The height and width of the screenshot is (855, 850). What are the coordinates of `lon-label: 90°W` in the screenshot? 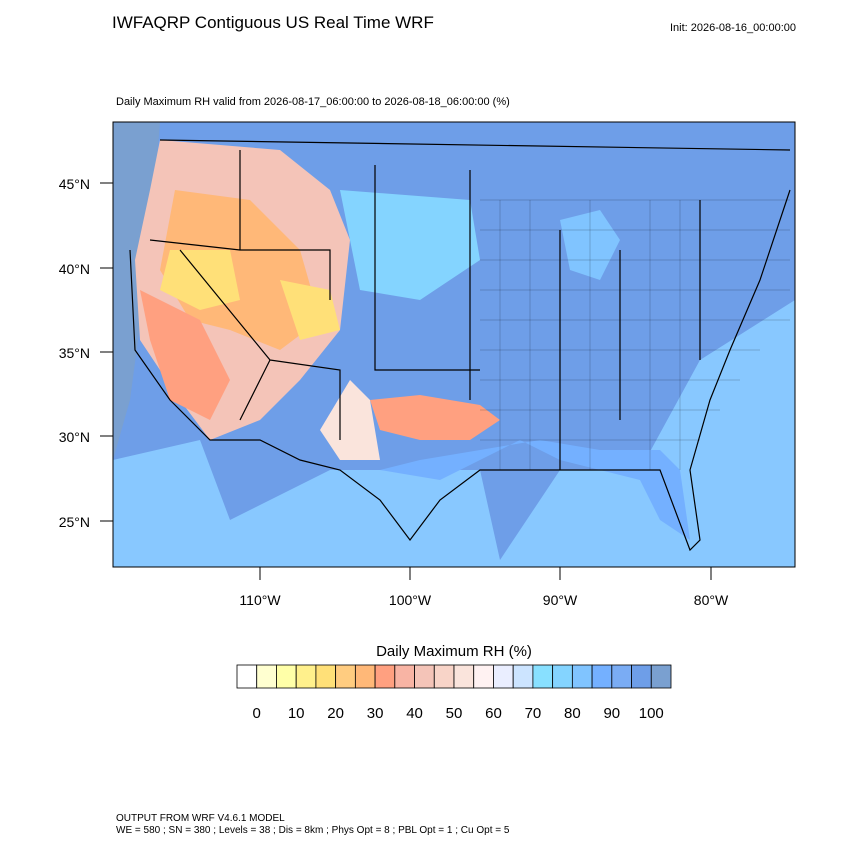 It's located at (560, 600).